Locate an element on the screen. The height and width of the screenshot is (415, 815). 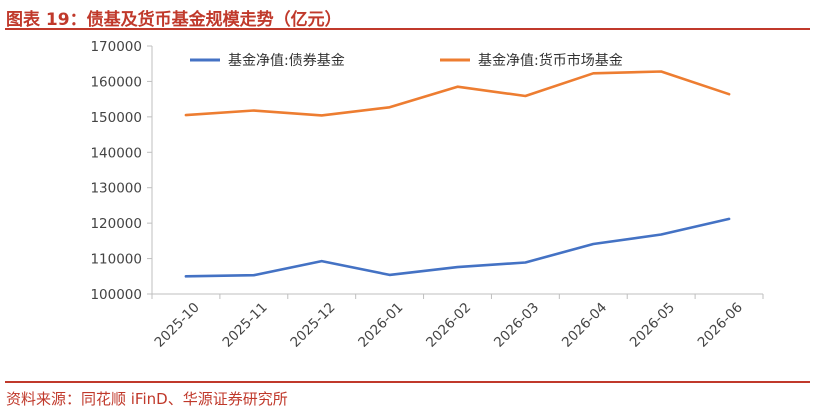
legend-label-2: 基金净值:货币市场基金 is located at coordinates (550, 60).